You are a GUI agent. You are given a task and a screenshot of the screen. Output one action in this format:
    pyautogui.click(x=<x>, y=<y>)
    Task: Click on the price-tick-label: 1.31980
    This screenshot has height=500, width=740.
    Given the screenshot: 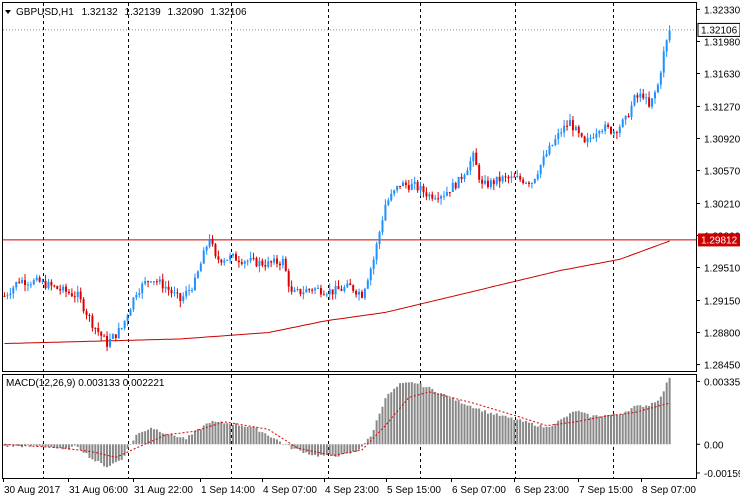 What is the action you would take?
    pyautogui.click(x=722, y=42)
    